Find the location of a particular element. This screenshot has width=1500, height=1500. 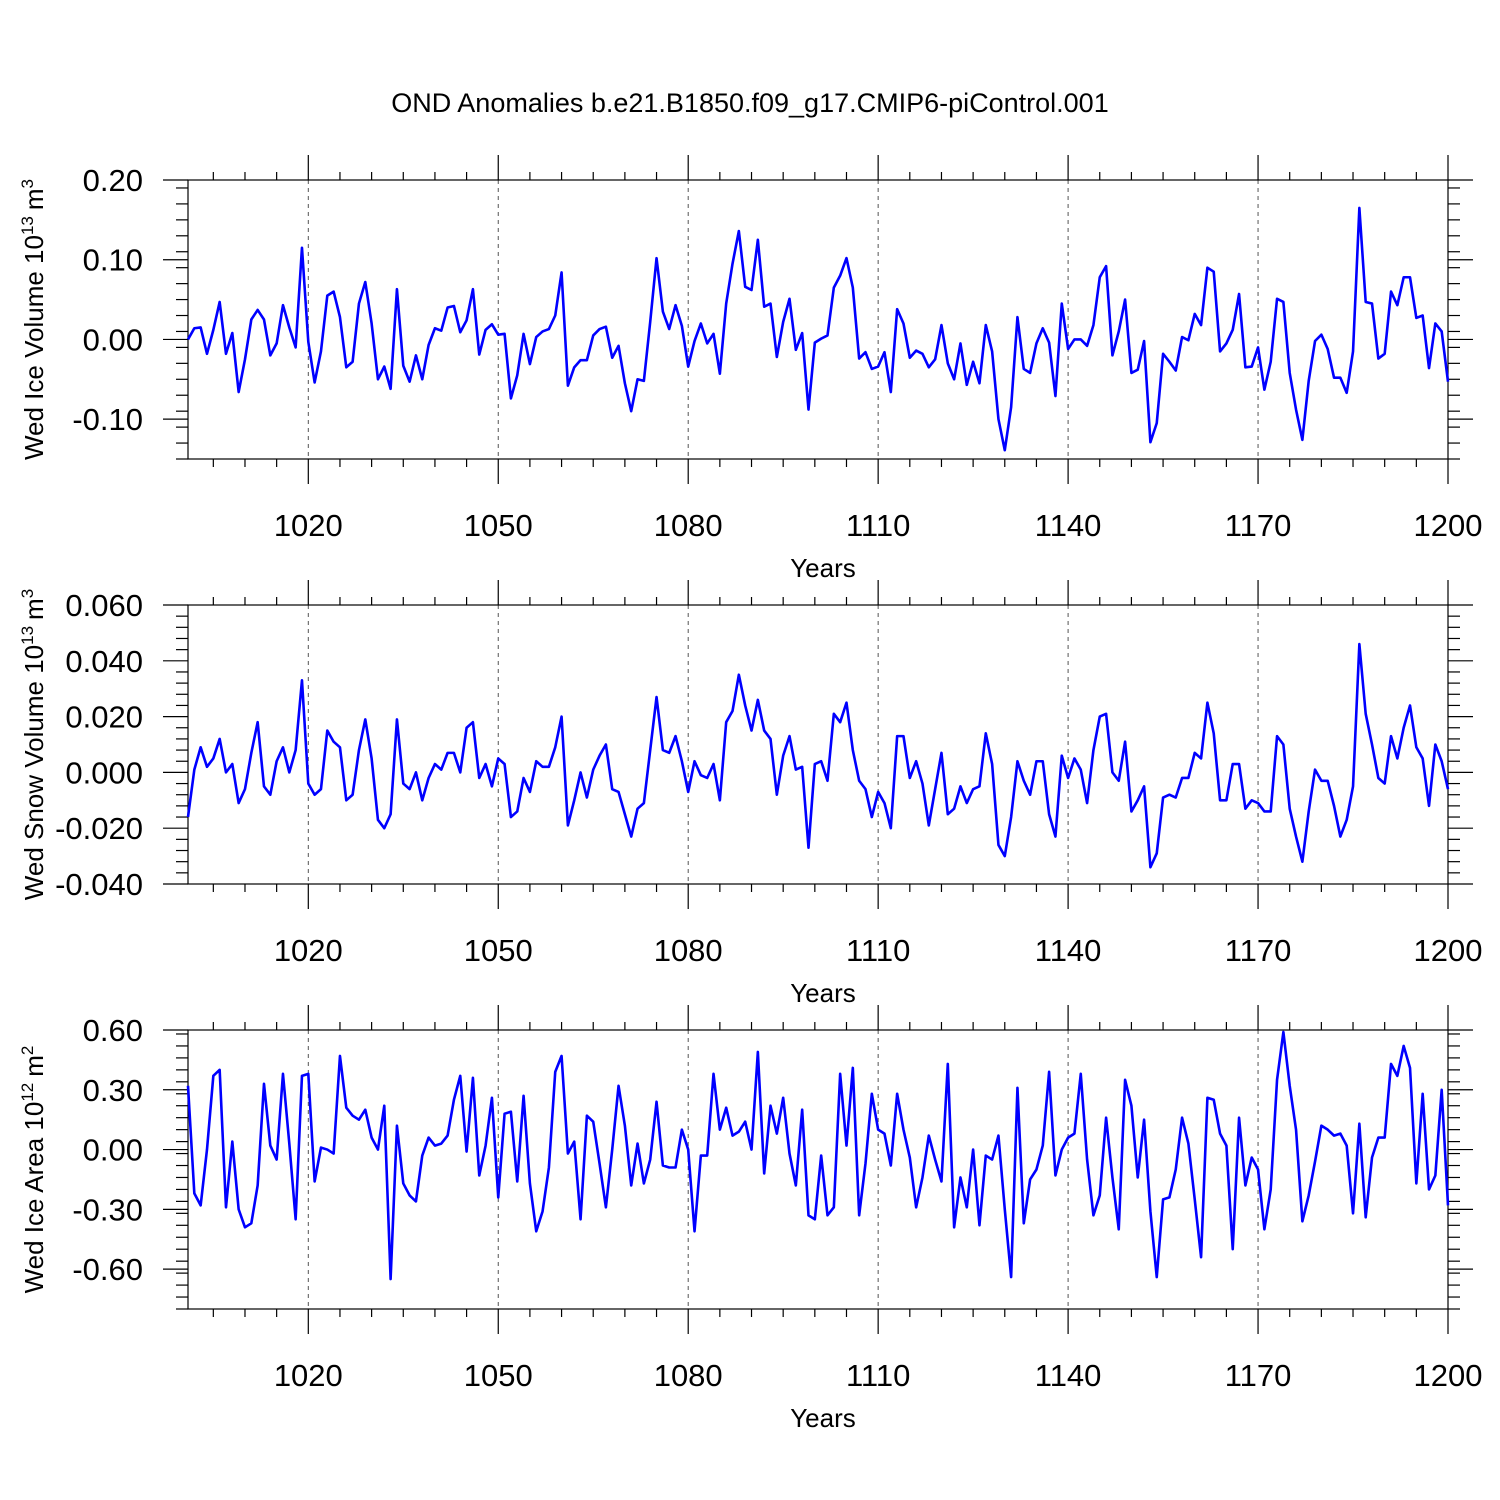

y-tick-label: 0.020 is located at coordinates (104, 717).